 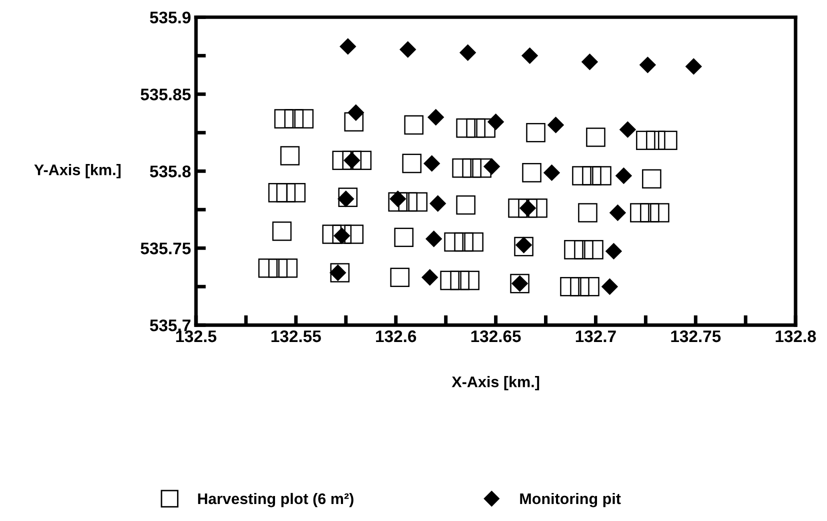 I want to click on y-tick-label: 535.8, so click(x=170, y=172).